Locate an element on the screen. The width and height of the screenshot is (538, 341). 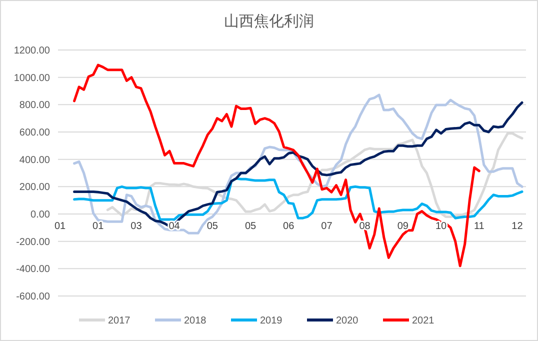
y-tick-label: -600.00 is located at coordinates (33, 297).